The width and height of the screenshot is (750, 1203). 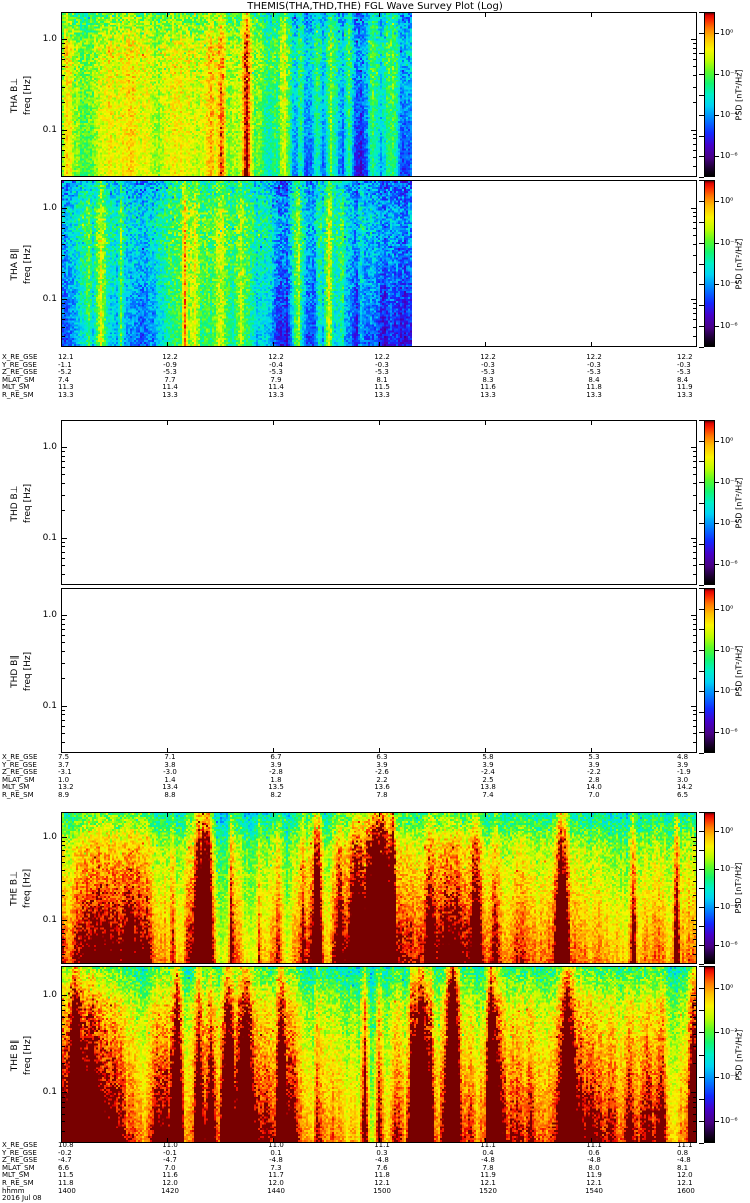 I want to click on panel-the-bperp, so click(x=379, y=888).